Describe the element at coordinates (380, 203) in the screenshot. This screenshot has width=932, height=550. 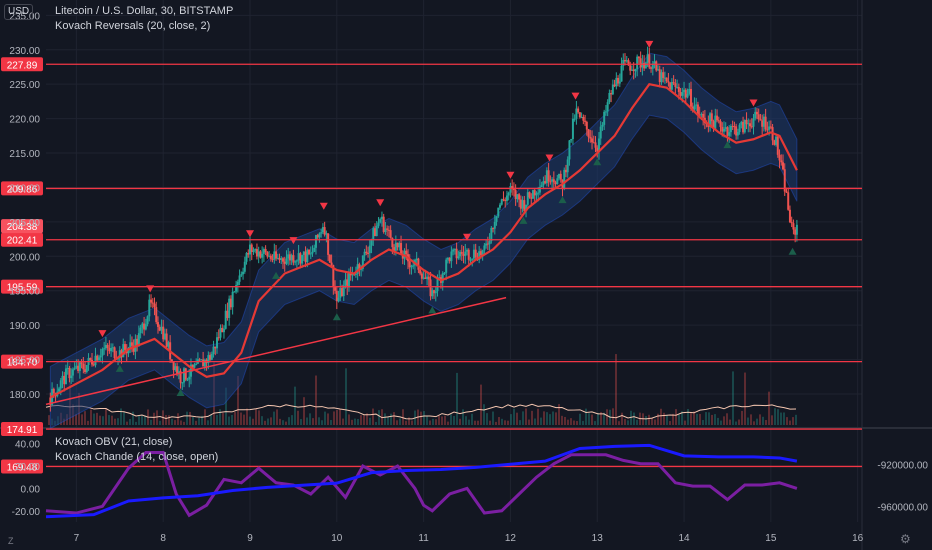
I see `sell-marker` at that location.